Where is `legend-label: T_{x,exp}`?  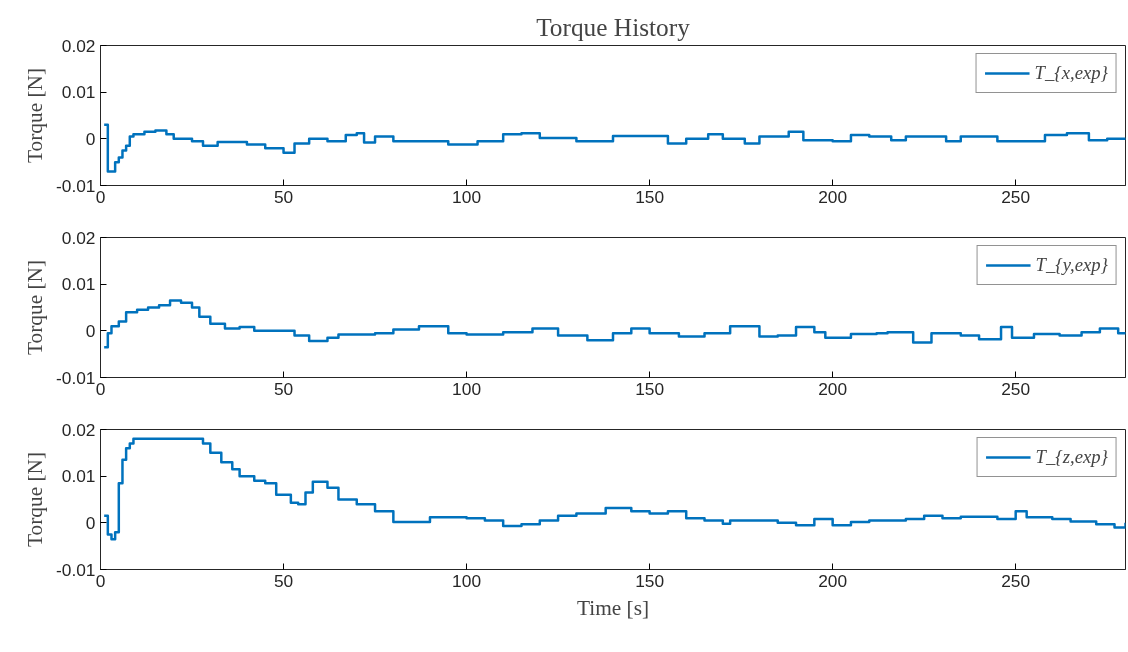 legend-label: T_{x,exp} is located at coordinates (1071, 73).